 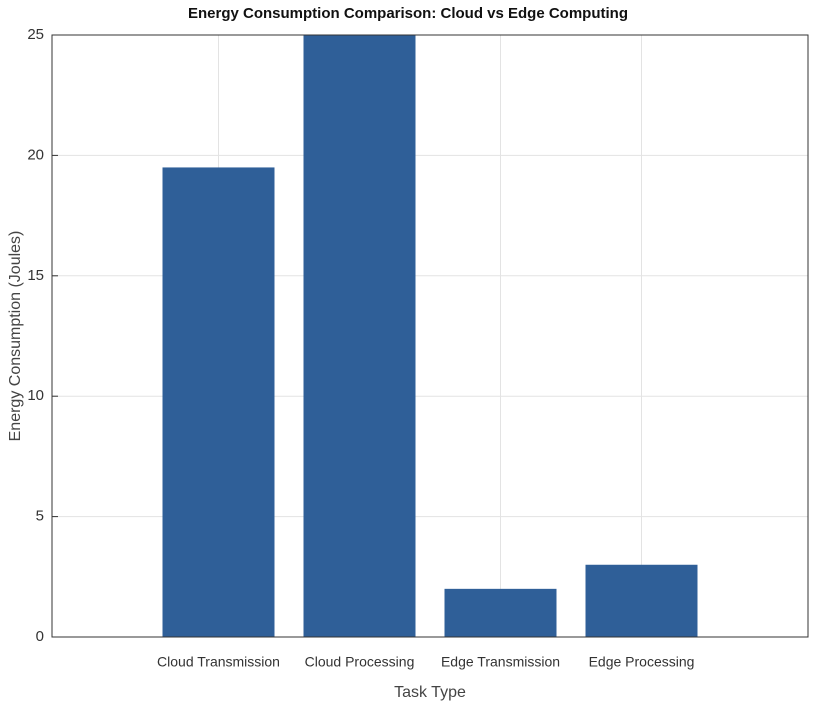 What do you see at coordinates (360, 662) in the screenshot?
I see `x-tick-label: Cloud Processing` at bounding box center [360, 662].